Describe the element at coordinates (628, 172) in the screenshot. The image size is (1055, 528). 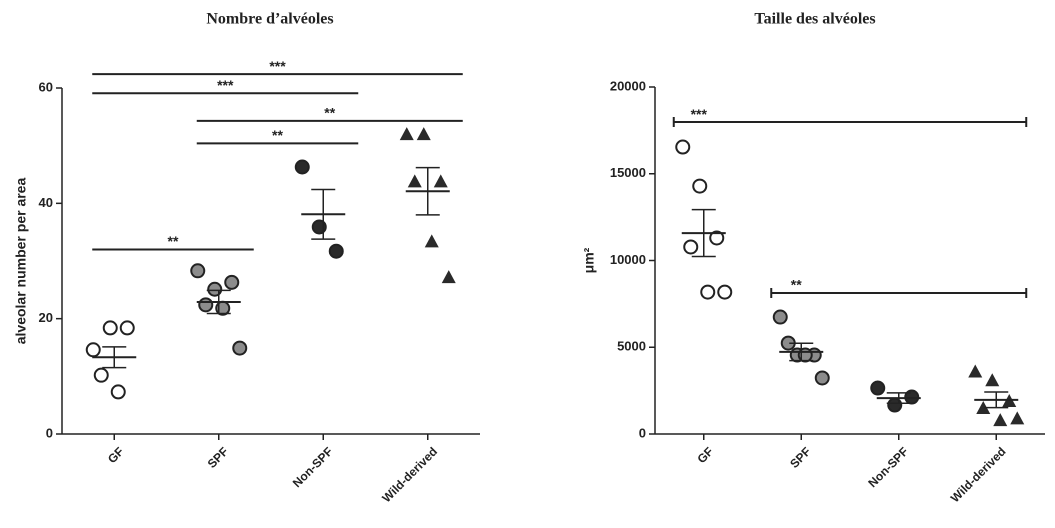
I see `y-tick-label: 15000` at that location.